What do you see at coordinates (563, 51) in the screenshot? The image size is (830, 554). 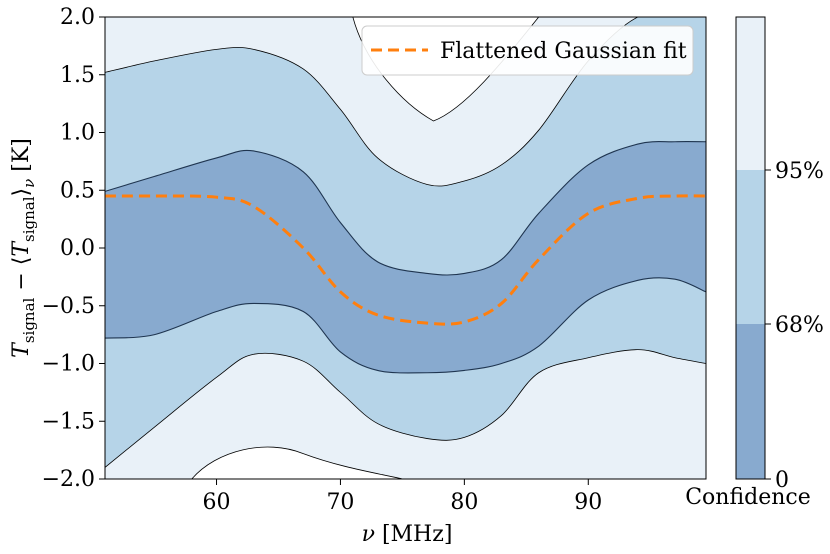 I see `legend-fit-label: Flattened Gaussian fit` at bounding box center [563, 51].